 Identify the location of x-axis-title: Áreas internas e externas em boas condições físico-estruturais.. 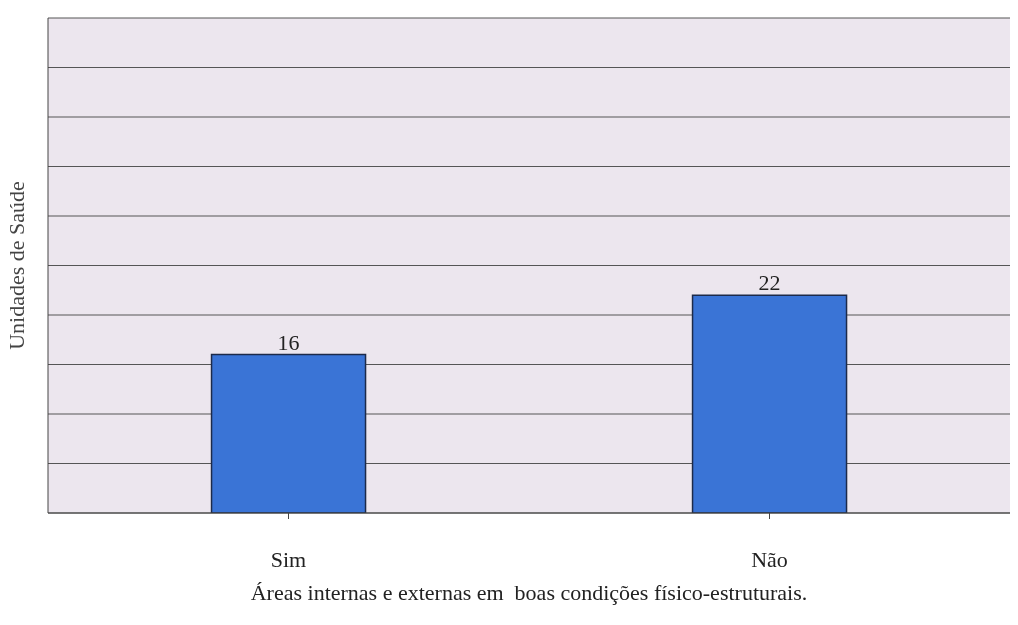
(529, 593).